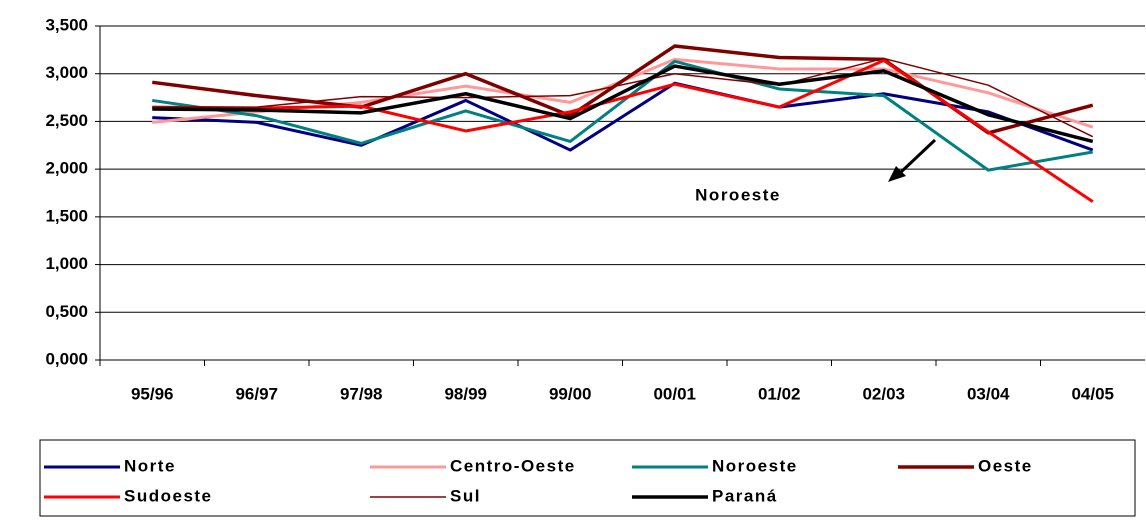 The image size is (1146, 532). Describe the element at coordinates (570, 393) in the screenshot. I see `x-tick-label: 99/00` at that location.